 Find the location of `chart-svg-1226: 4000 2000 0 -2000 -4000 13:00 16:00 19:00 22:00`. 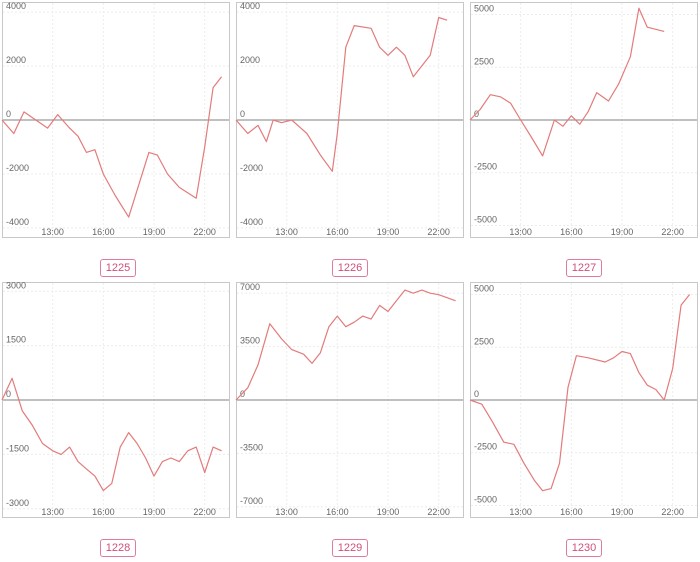

chart-svg-1226: 4000 2000 0 -2000 -4000 13:00 16:00 19:00 22:00 is located at coordinates (349, 119).